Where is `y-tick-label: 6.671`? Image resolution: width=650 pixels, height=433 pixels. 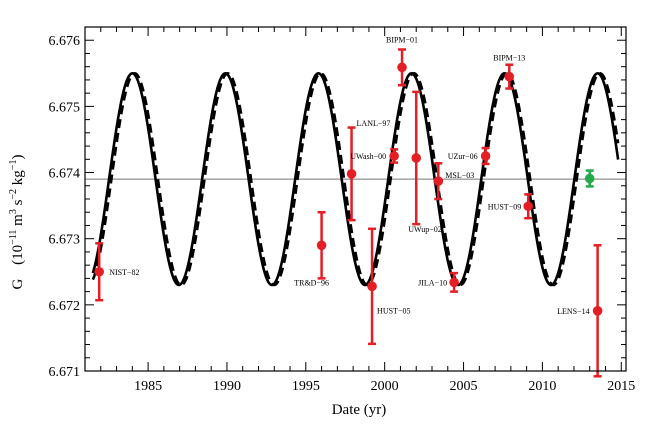 y-tick-label: 6.671 is located at coordinates (65, 372).